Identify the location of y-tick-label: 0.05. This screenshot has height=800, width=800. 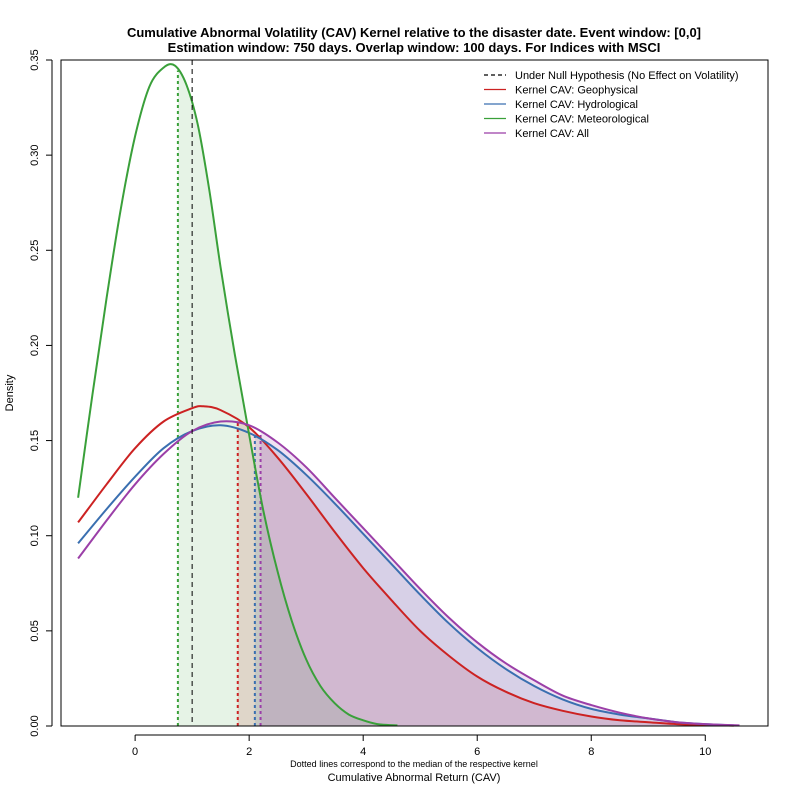
(35, 630).